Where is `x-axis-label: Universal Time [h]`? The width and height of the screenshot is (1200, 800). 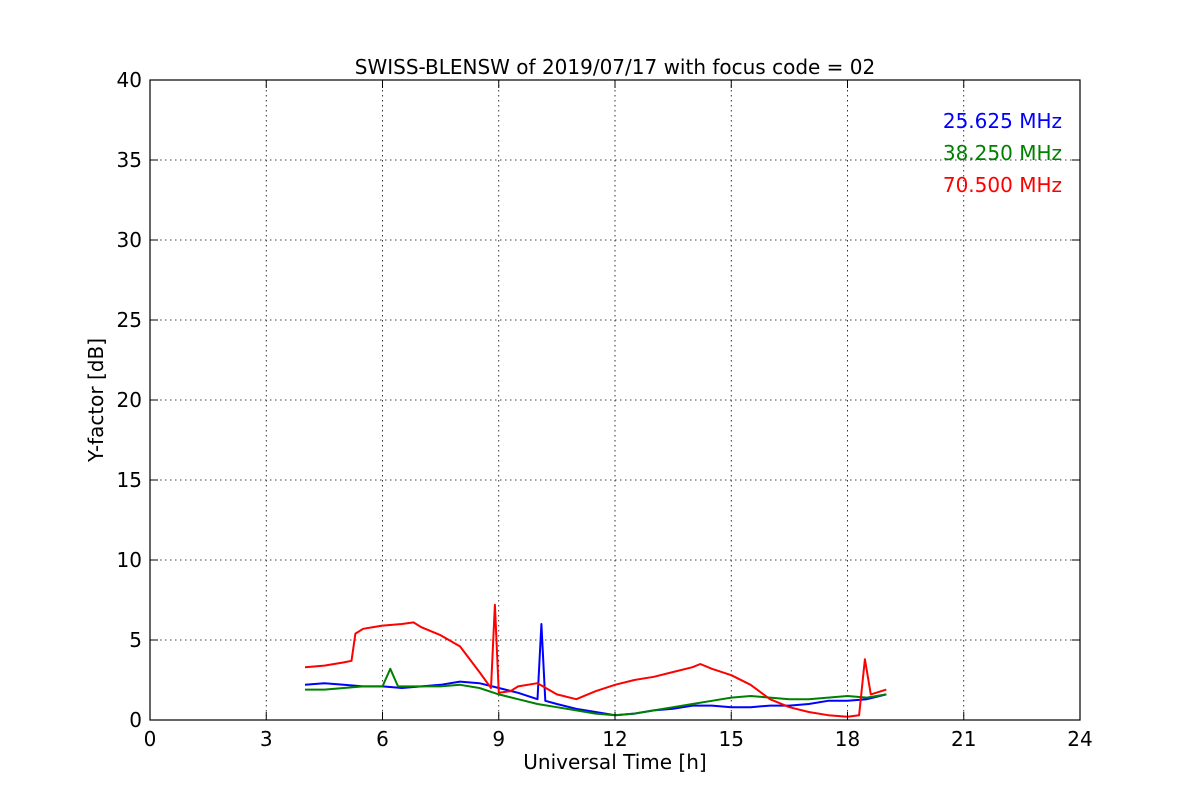 x-axis-label: Universal Time [h] is located at coordinates (614, 762).